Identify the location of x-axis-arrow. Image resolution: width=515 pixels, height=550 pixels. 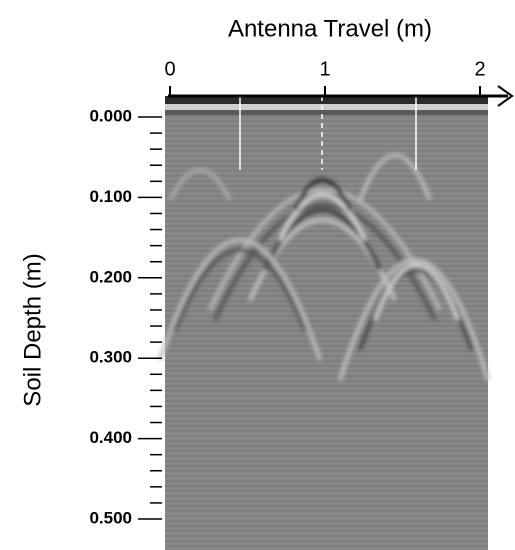
(505, 96).